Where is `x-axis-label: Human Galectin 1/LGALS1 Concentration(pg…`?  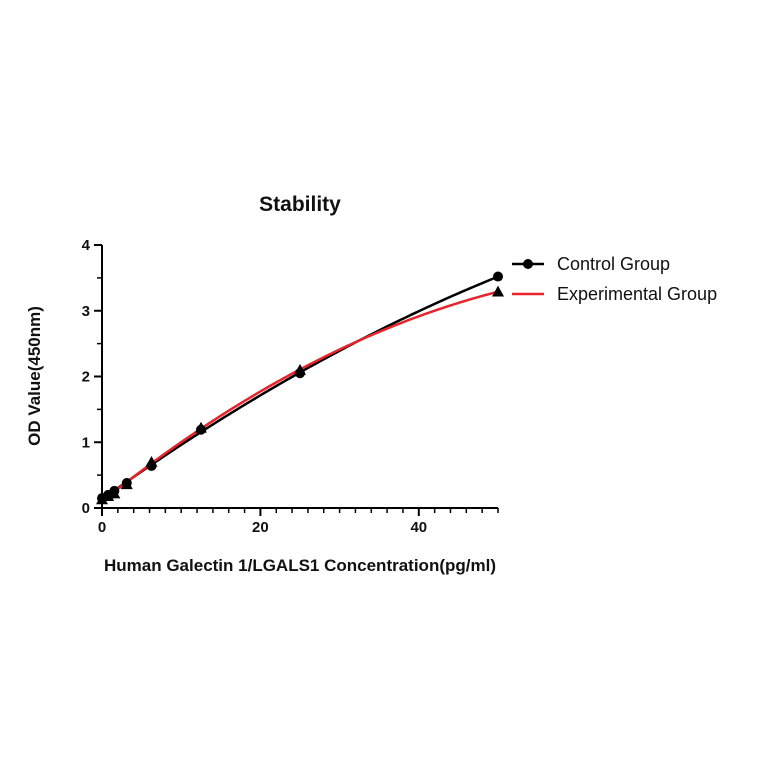 x-axis-label: Human Galectin 1/LGALS1 Concentration(pg… is located at coordinates (300, 565).